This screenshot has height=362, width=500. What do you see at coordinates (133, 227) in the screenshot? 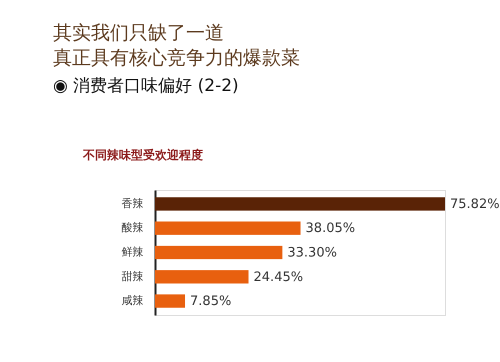
I see `y-tick-label: 酸辣` at bounding box center [133, 227].